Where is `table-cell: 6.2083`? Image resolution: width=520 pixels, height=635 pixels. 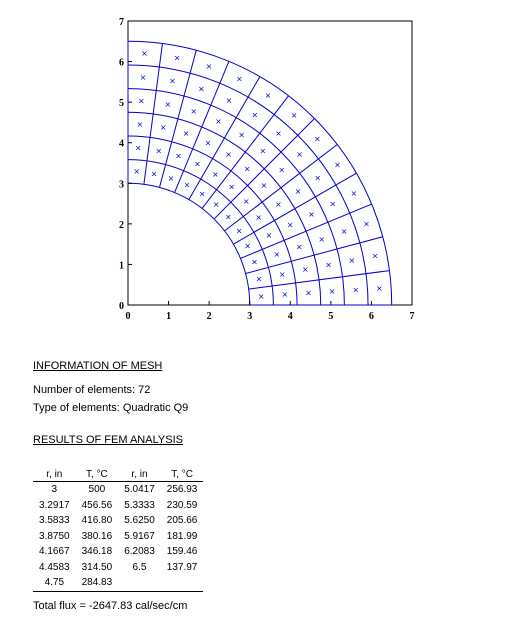 table-cell: 6.2083 is located at coordinates (139, 552).